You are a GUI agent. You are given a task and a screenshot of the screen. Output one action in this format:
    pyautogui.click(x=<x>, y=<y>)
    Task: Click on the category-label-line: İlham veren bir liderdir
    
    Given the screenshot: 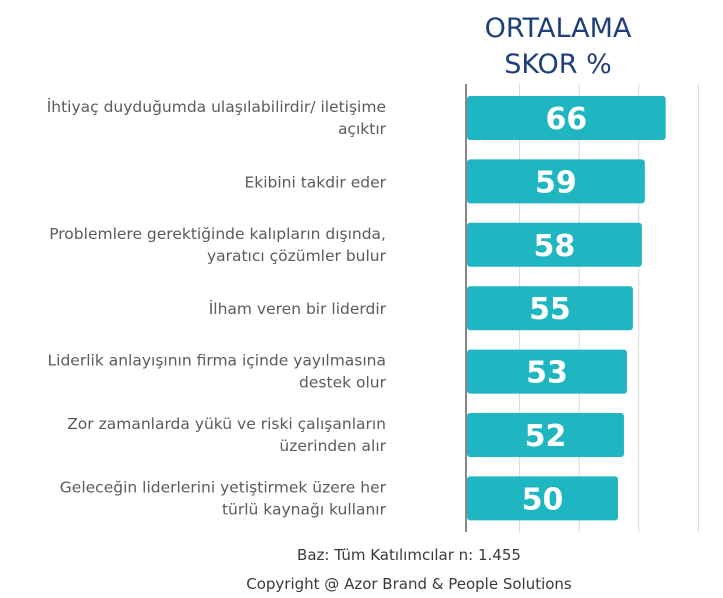 What is the action you would take?
    pyautogui.click(x=298, y=308)
    